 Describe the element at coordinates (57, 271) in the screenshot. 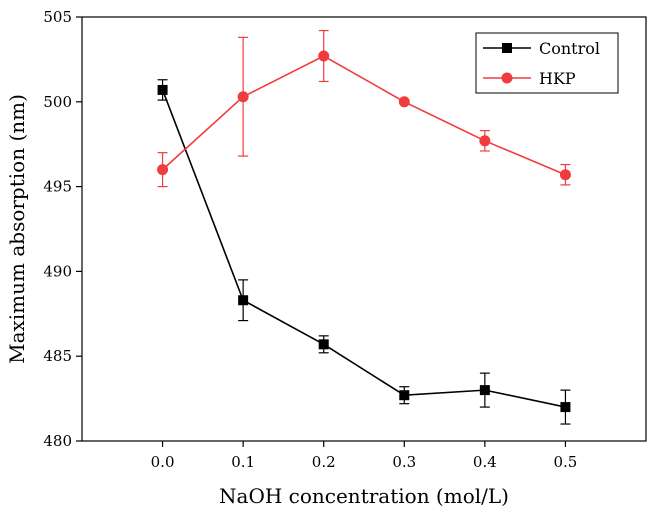

I see `y-tick-label-2: 490` at that location.